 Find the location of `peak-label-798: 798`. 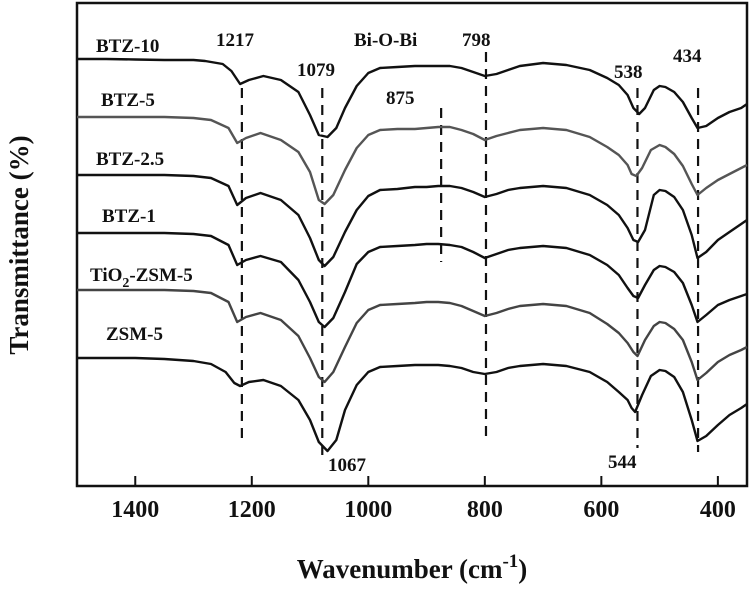

peak-label-798: 798 is located at coordinates (476, 40).